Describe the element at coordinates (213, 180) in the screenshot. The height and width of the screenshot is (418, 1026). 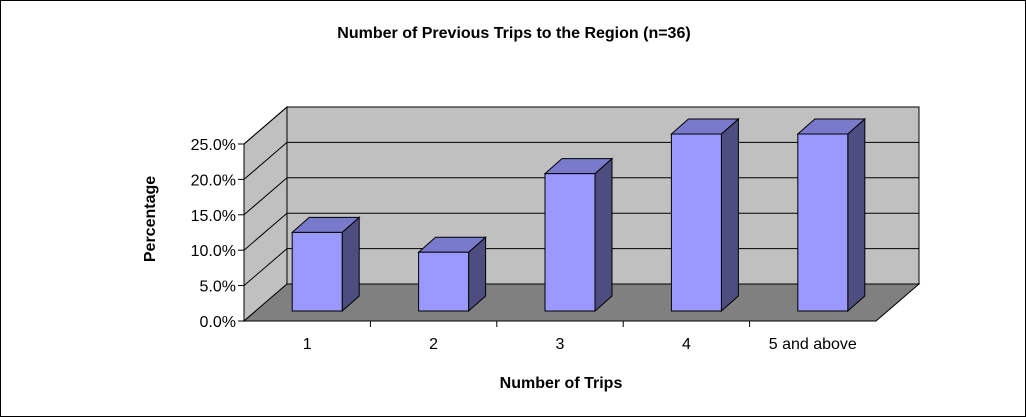
I see `y-tick-label: 20.0%` at that location.